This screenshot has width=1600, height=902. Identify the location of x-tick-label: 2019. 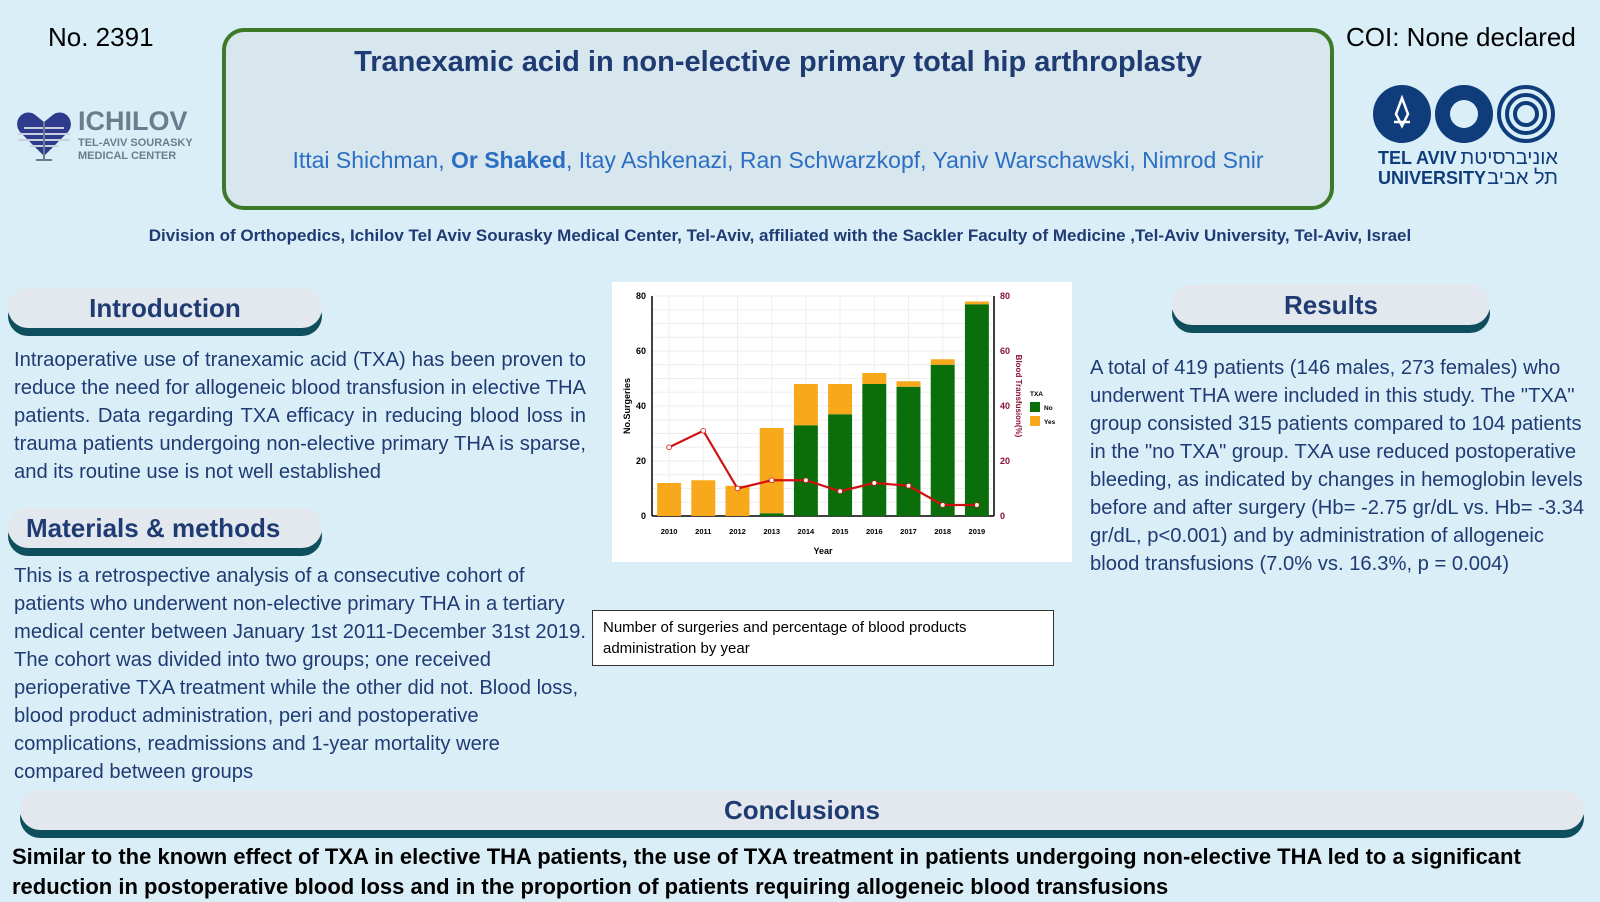
(977, 531).